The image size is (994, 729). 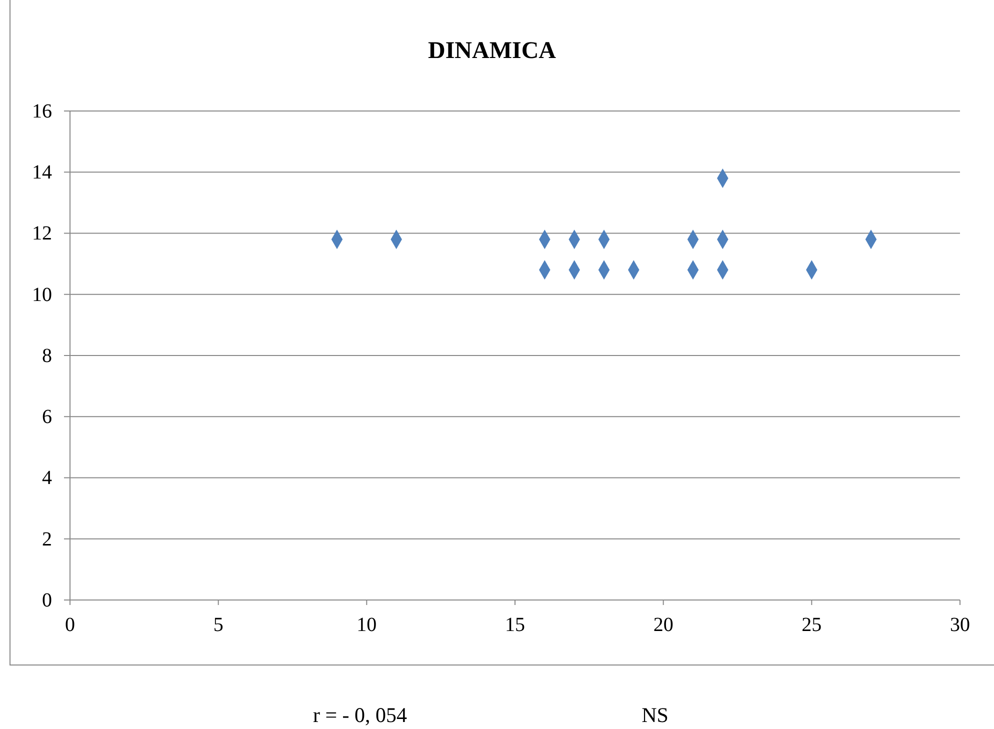 I want to click on y-tick-label: 10, so click(x=42, y=295).